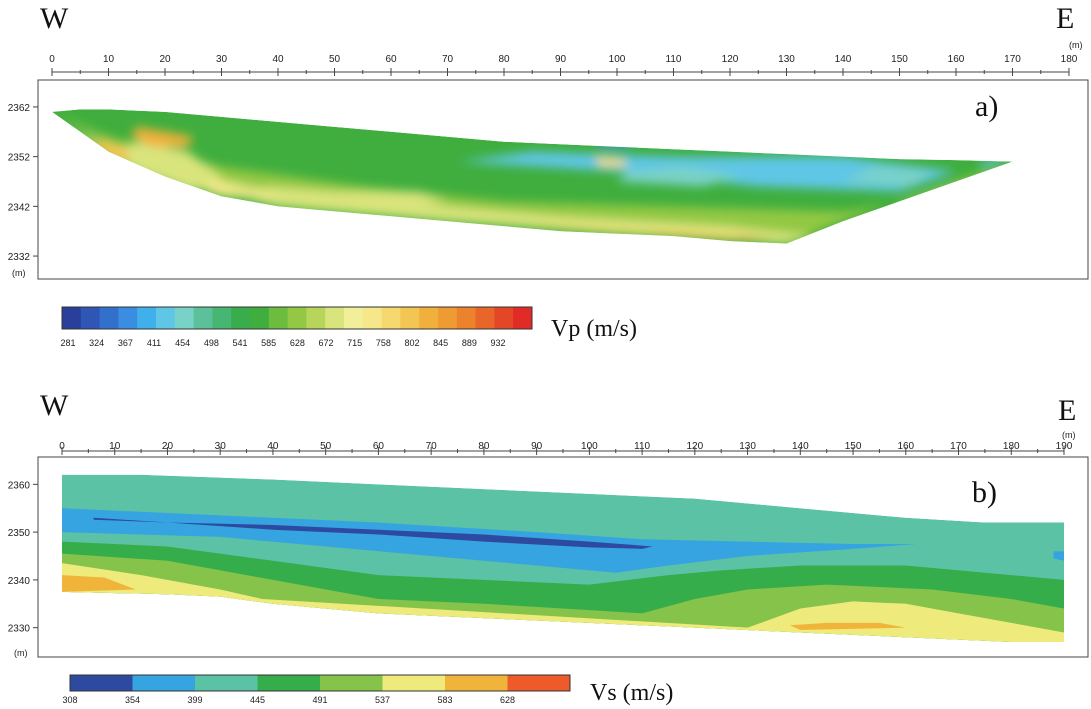 Image resolution: width=1091 pixels, height=709 pixels. I want to click on colorbar-tick-label: 281, so click(67, 343).